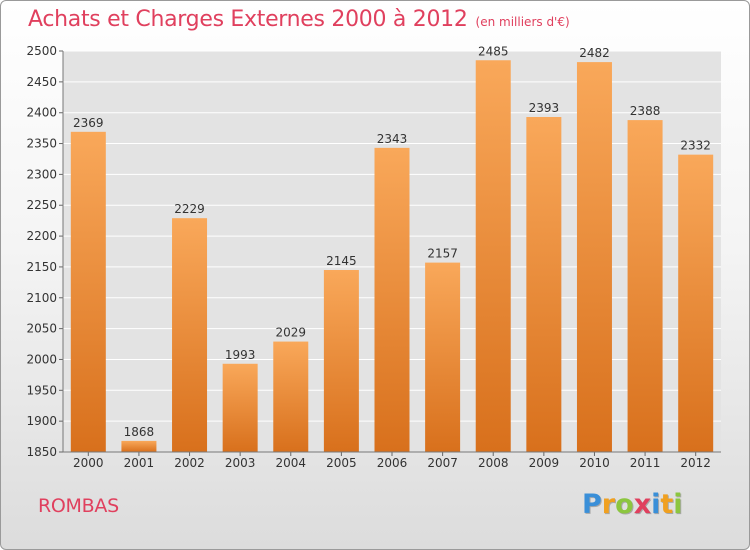  I want to click on data-label: 2029, so click(290, 333).